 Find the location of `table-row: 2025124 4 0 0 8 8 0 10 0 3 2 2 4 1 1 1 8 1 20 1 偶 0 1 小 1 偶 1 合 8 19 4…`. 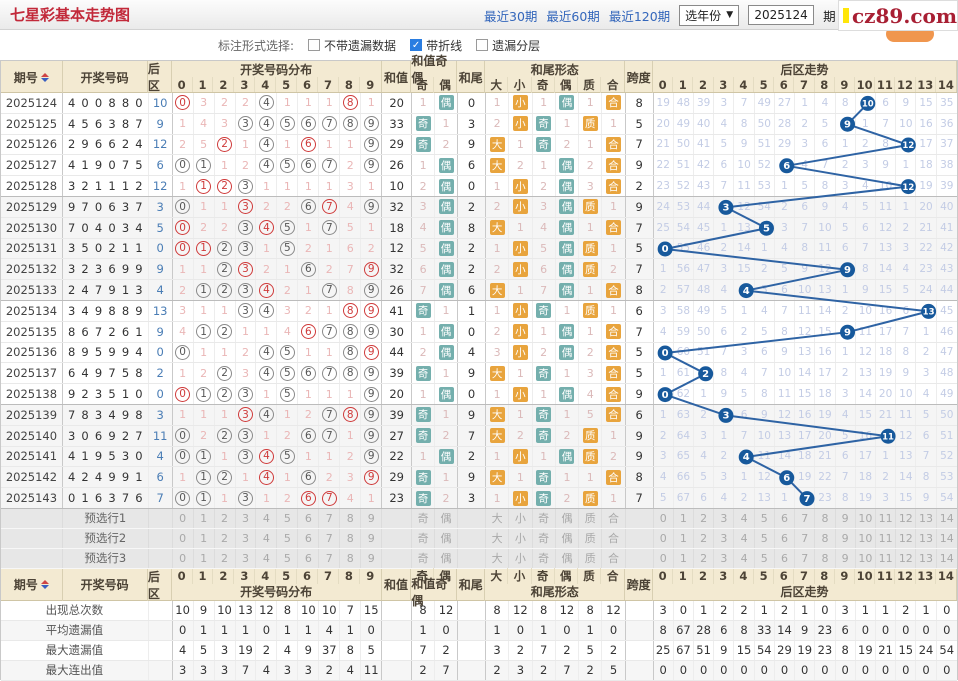

table-row: 2025124 4 0 0 8 8 0 10 0 3 2 2 4 1 1 1 8 1 20 1 偶 0 1 小 1 偶 1 合 8 19 4… is located at coordinates (479, 103).